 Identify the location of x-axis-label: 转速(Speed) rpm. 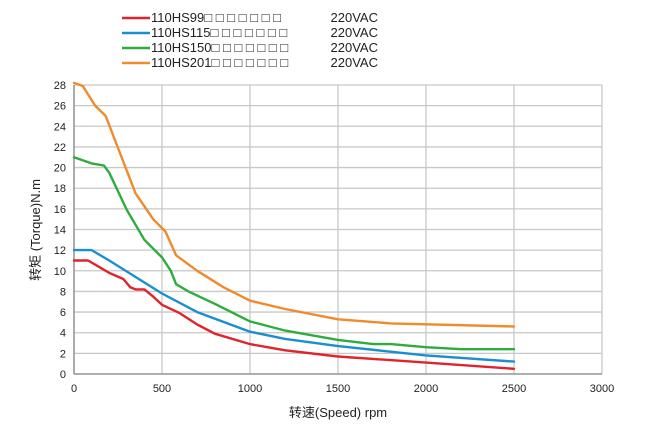
(338, 412).